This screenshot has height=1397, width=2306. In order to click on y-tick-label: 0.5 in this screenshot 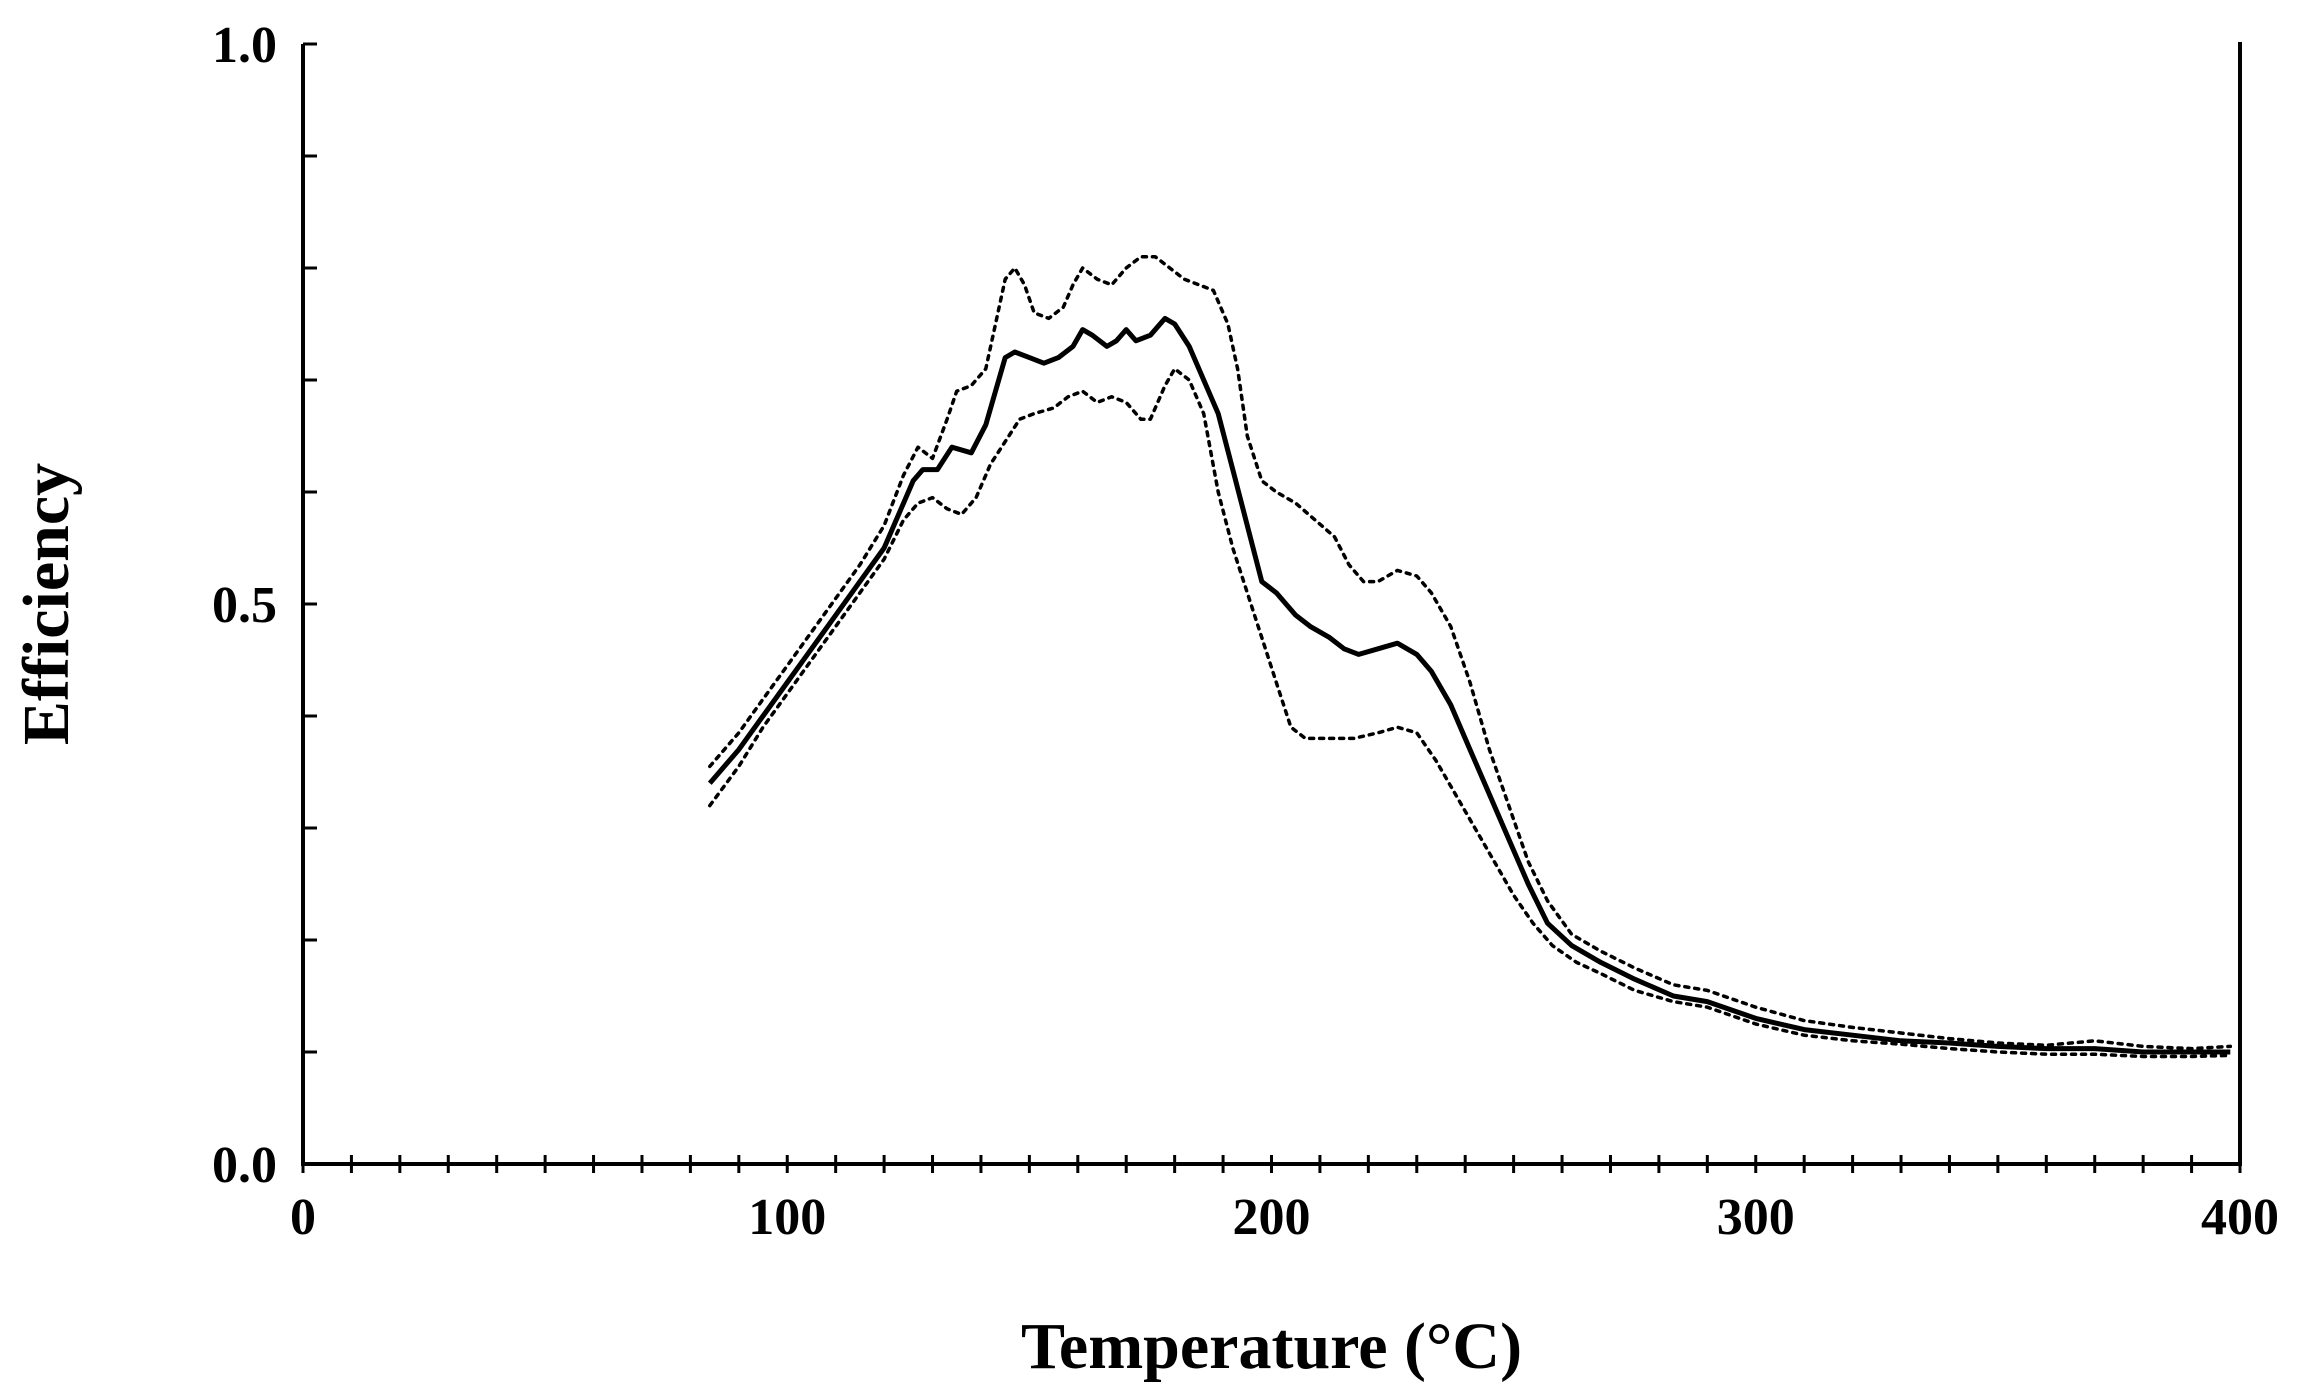, I will do `click(244, 605)`.